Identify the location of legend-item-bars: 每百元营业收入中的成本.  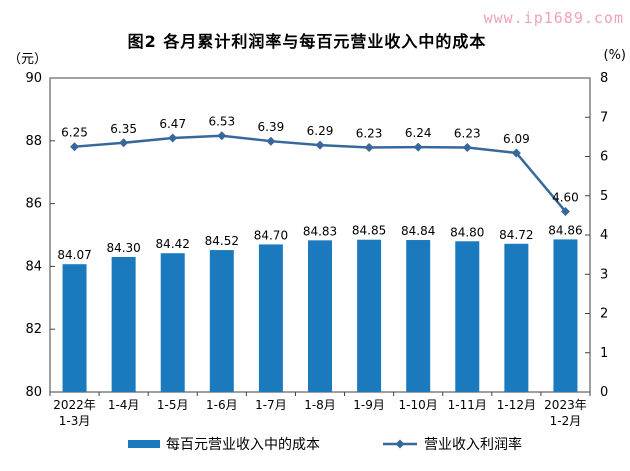
(224, 444).